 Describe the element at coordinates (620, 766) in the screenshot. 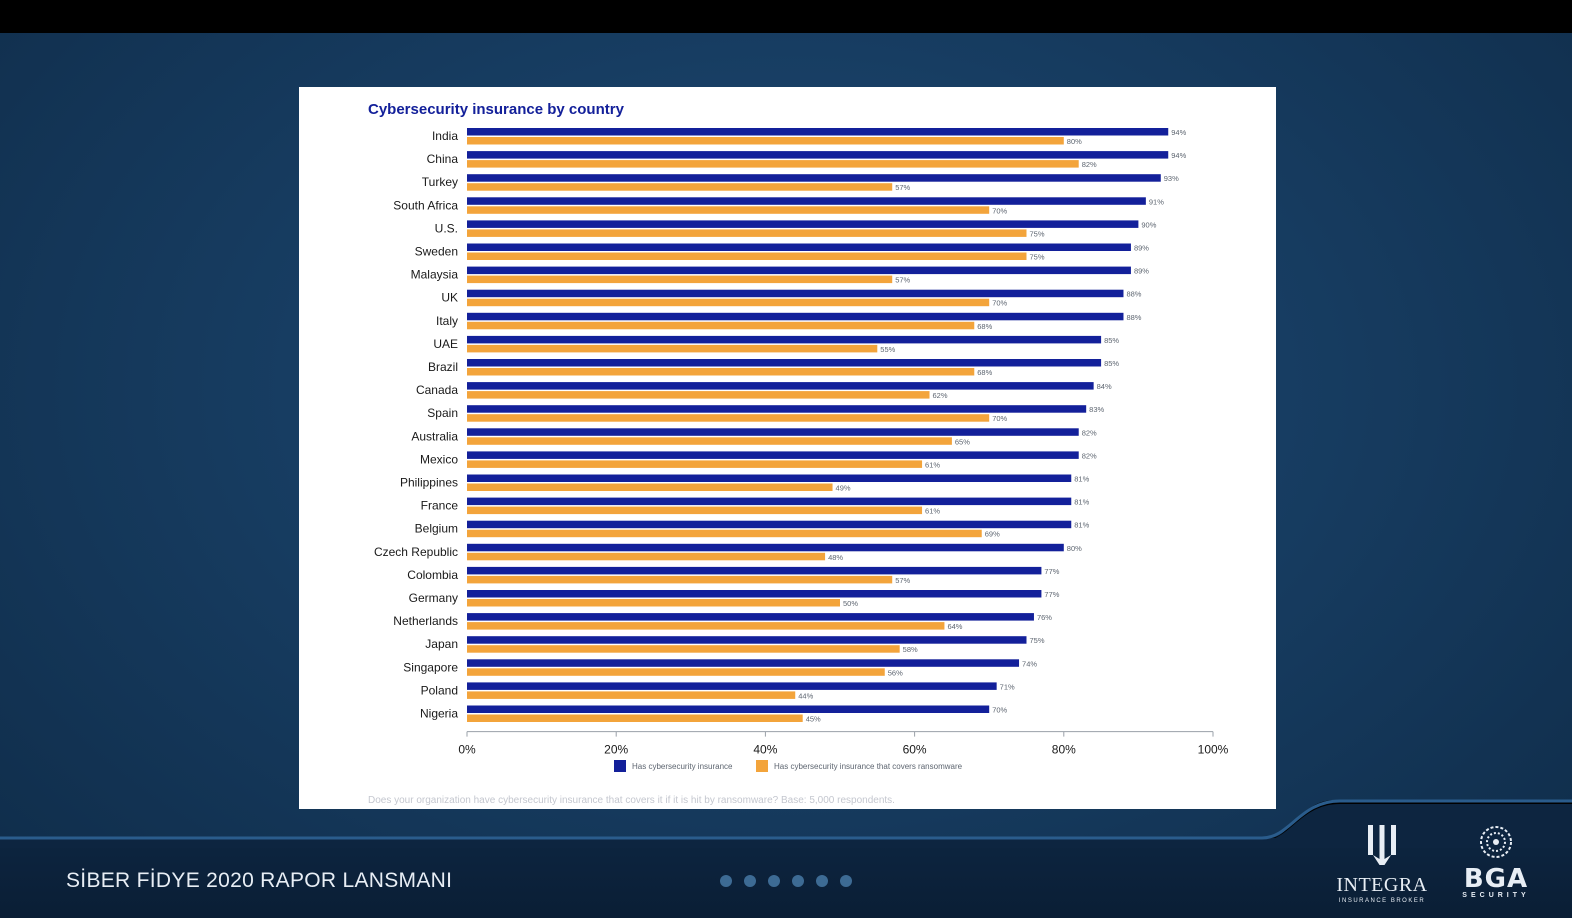

I see `legend-swatch-insurance` at that location.